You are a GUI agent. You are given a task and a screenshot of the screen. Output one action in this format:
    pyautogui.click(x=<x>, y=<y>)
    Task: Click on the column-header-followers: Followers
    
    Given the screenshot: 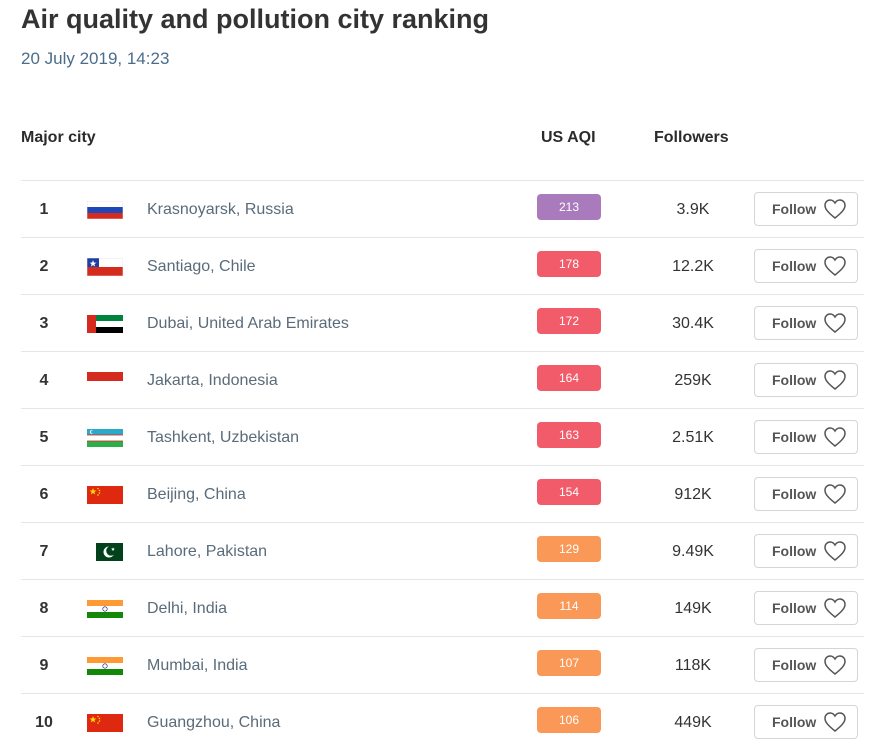 What is the action you would take?
    pyautogui.click(x=691, y=137)
    